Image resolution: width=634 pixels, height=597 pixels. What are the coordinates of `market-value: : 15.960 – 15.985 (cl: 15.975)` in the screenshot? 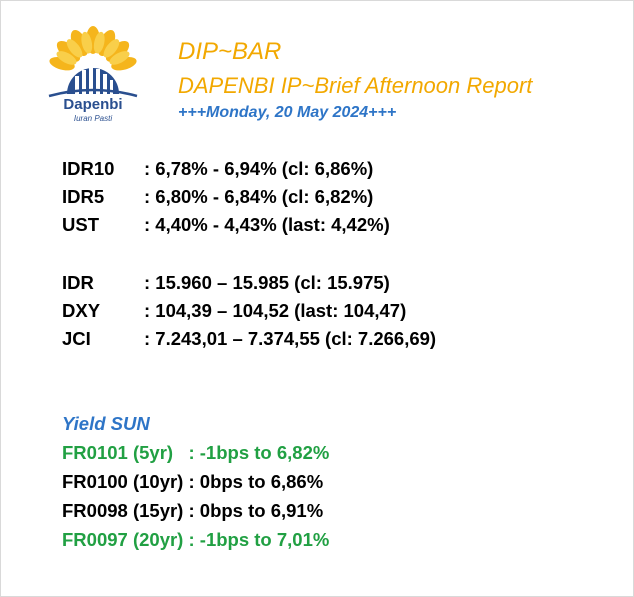 It's located at (267, 282).